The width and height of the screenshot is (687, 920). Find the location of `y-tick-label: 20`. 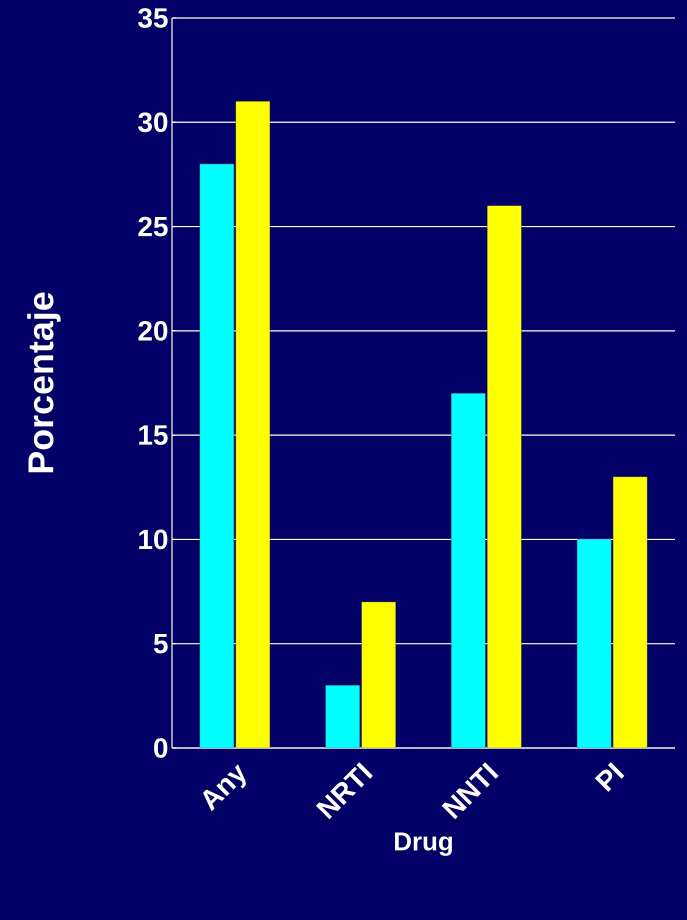

y-tick-label: 20 is located at coordinates (153, 330).